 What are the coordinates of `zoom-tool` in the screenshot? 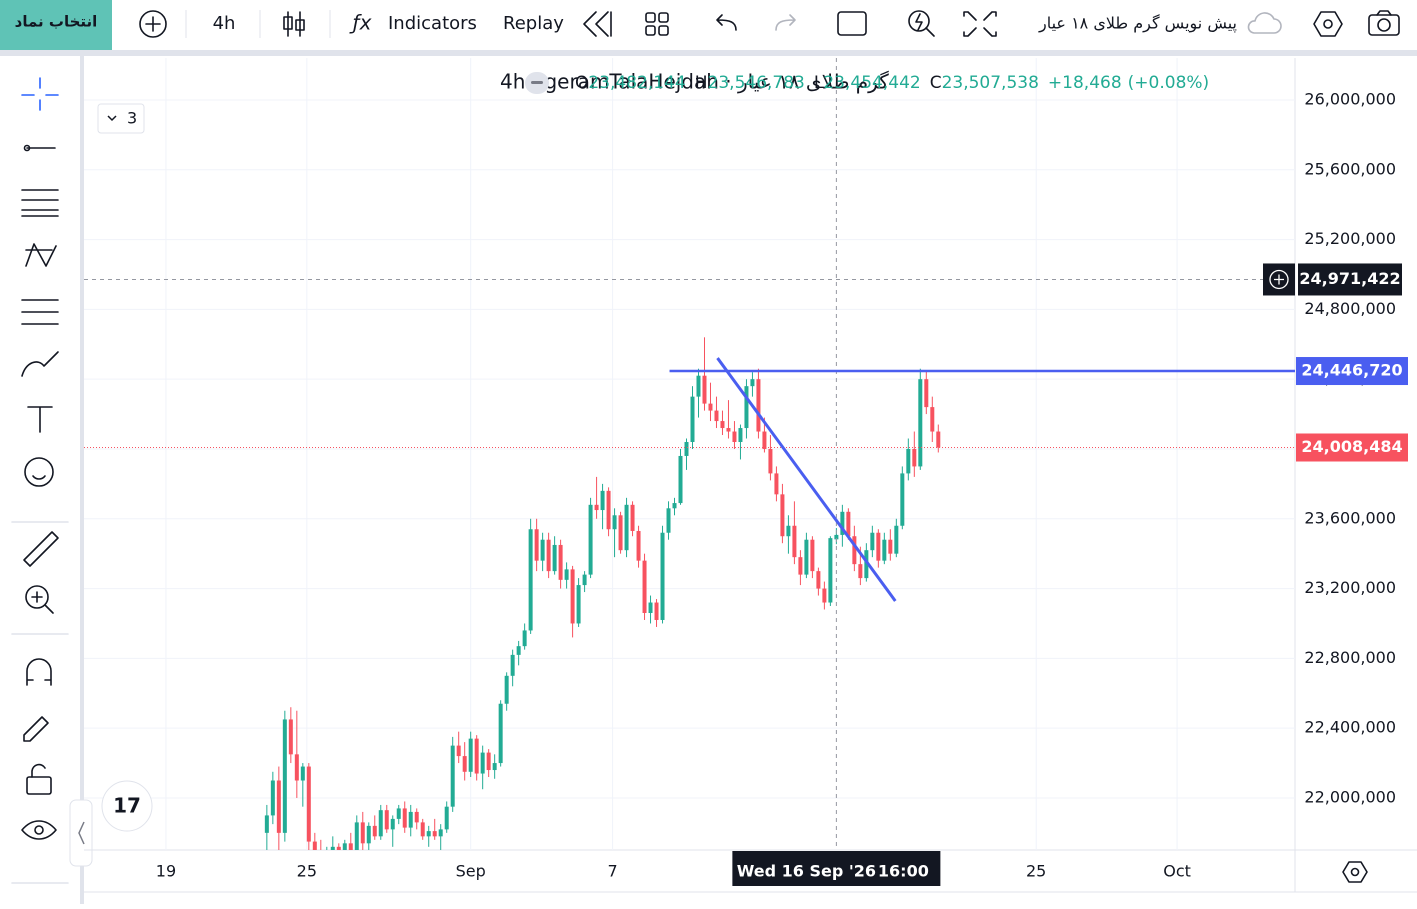 It's located at (37, 597).